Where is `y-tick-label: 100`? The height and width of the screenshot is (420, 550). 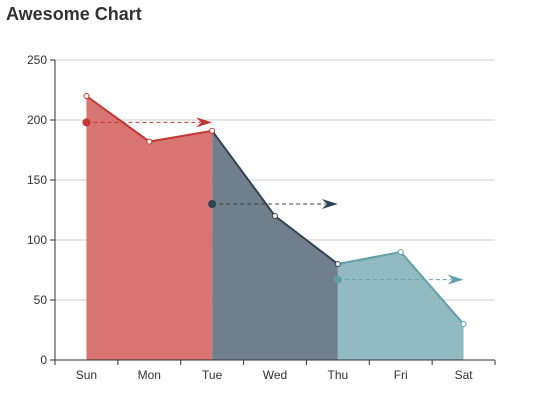 y-tick-label: 100 is located at coordinates (37, 240).